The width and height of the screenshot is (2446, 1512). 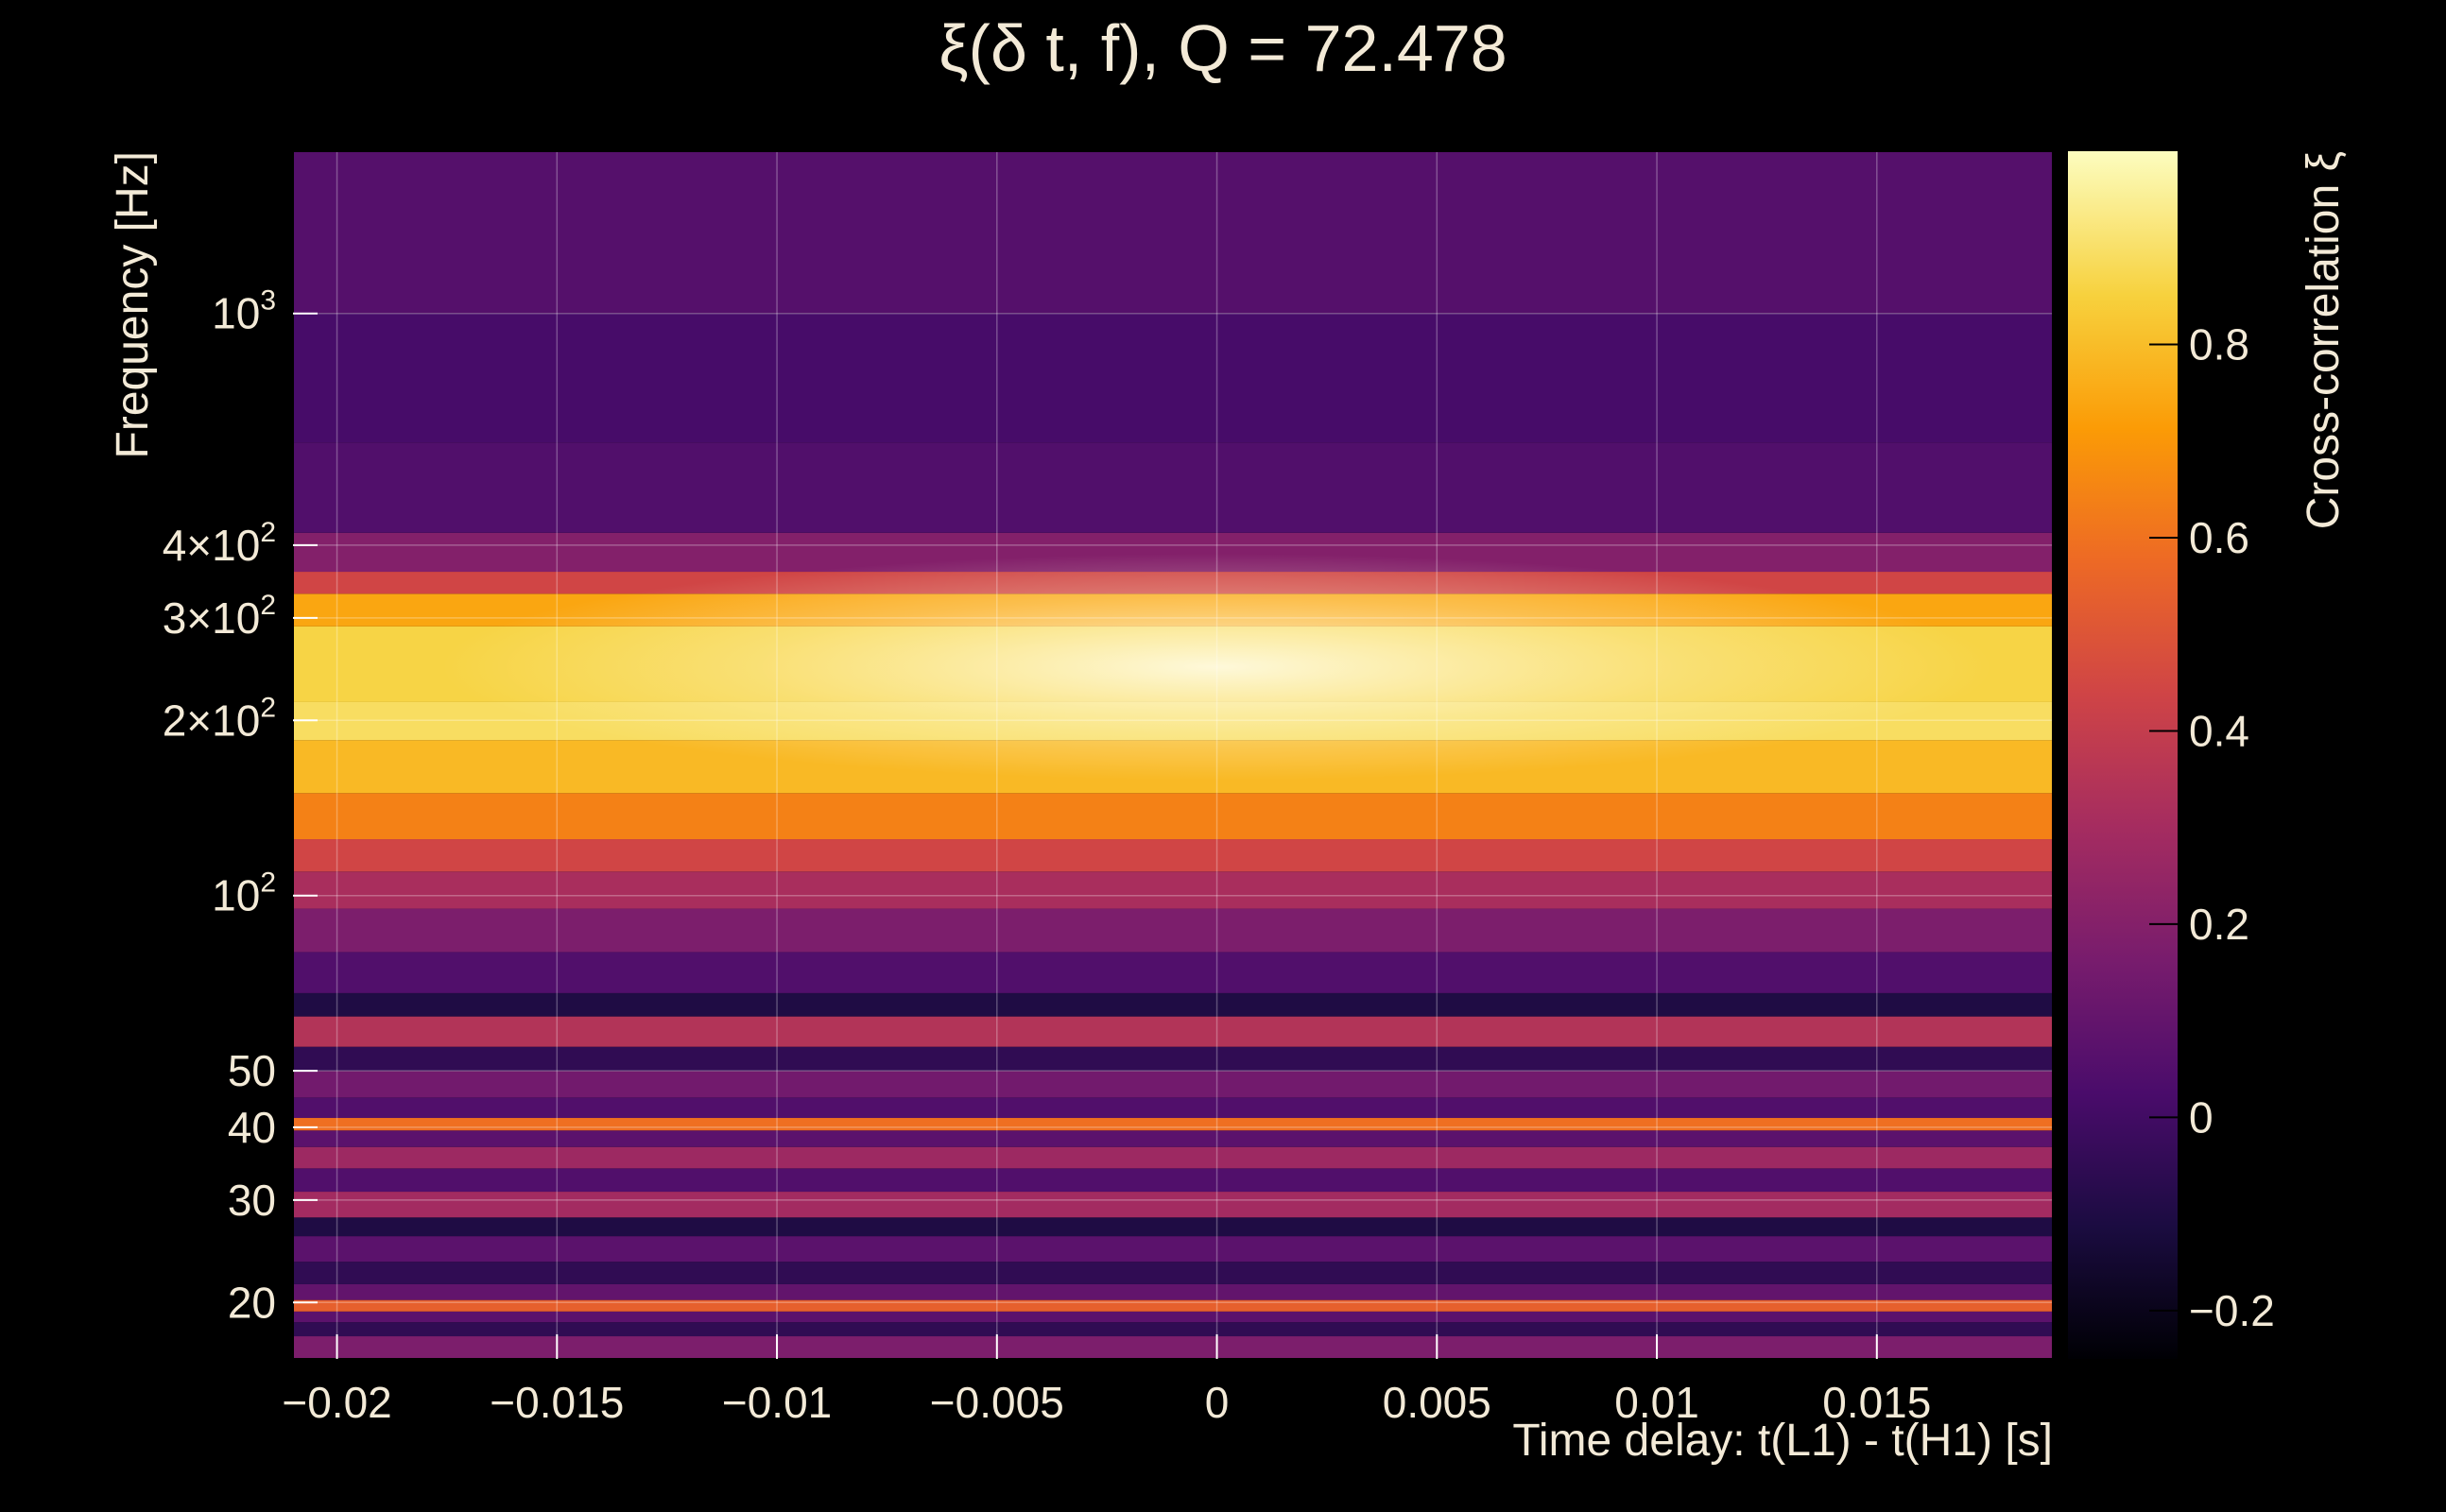 I want to click on y-tick-label: 2×10², so click(x=219, y=718).